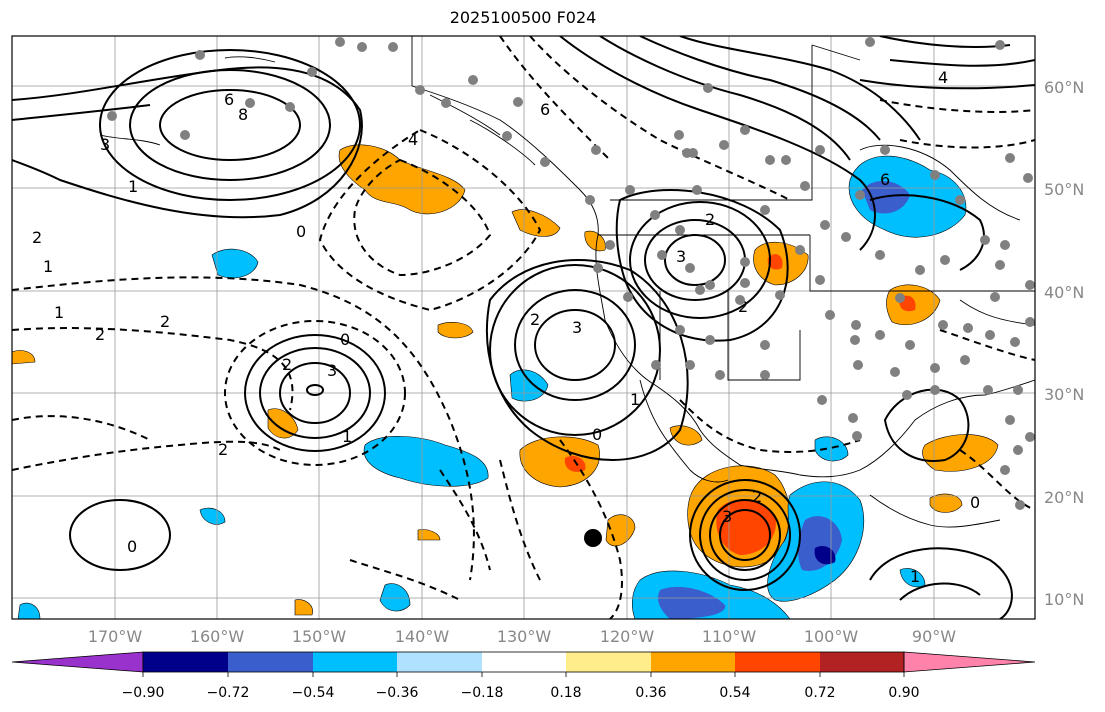  Describe the element at coordinates (734, 693) in the screenshot. I see `colorbar-label: 0.54` at that location.